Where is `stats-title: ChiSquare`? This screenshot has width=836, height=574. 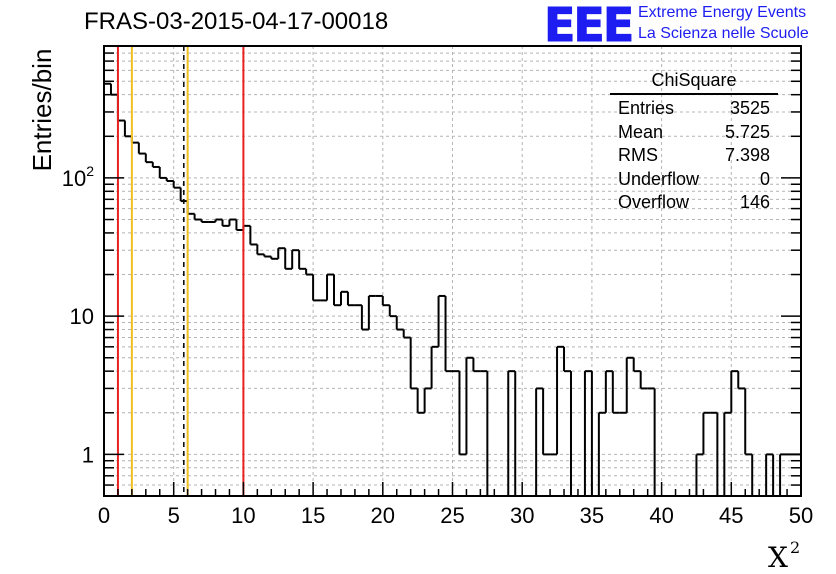
stats-title: ChiSquare is located at coordinates (694, 82).